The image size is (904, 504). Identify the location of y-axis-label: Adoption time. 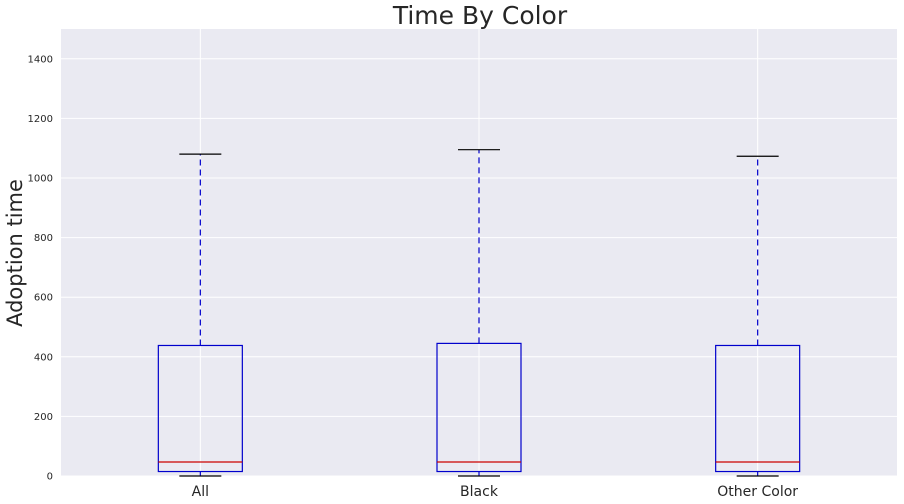
(15, 253).